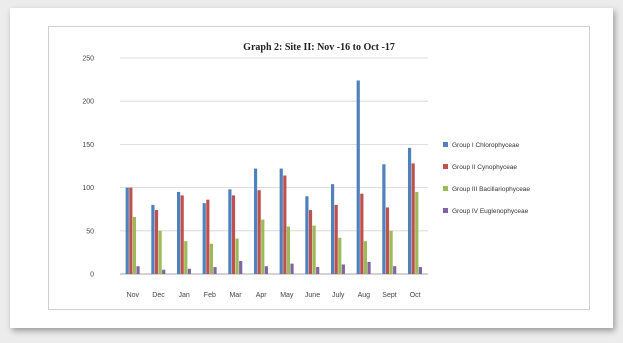  What do you see at coordinates (312, 295) in the screenshot?
I see `x-tick-label: June` at bounding box center [312, 295].